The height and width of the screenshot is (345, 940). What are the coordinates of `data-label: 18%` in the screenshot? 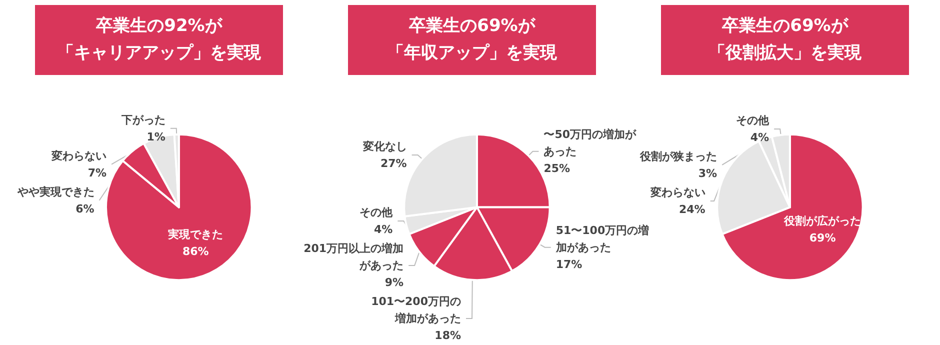 It's located at (448, 335).